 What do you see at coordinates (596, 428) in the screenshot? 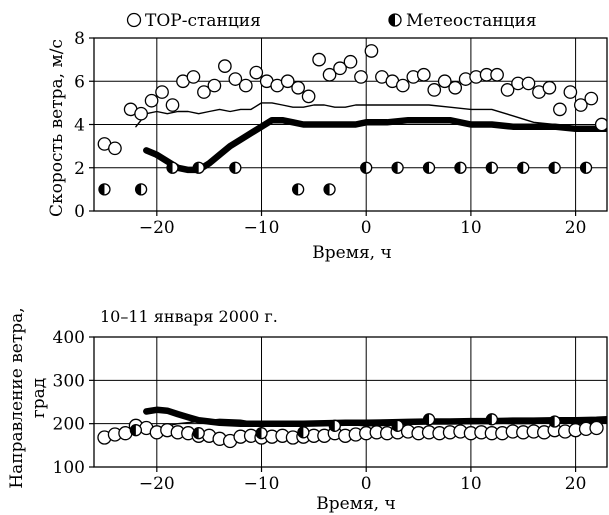
I see `wind-direction-tor-point` at bounding box center [596, 428].